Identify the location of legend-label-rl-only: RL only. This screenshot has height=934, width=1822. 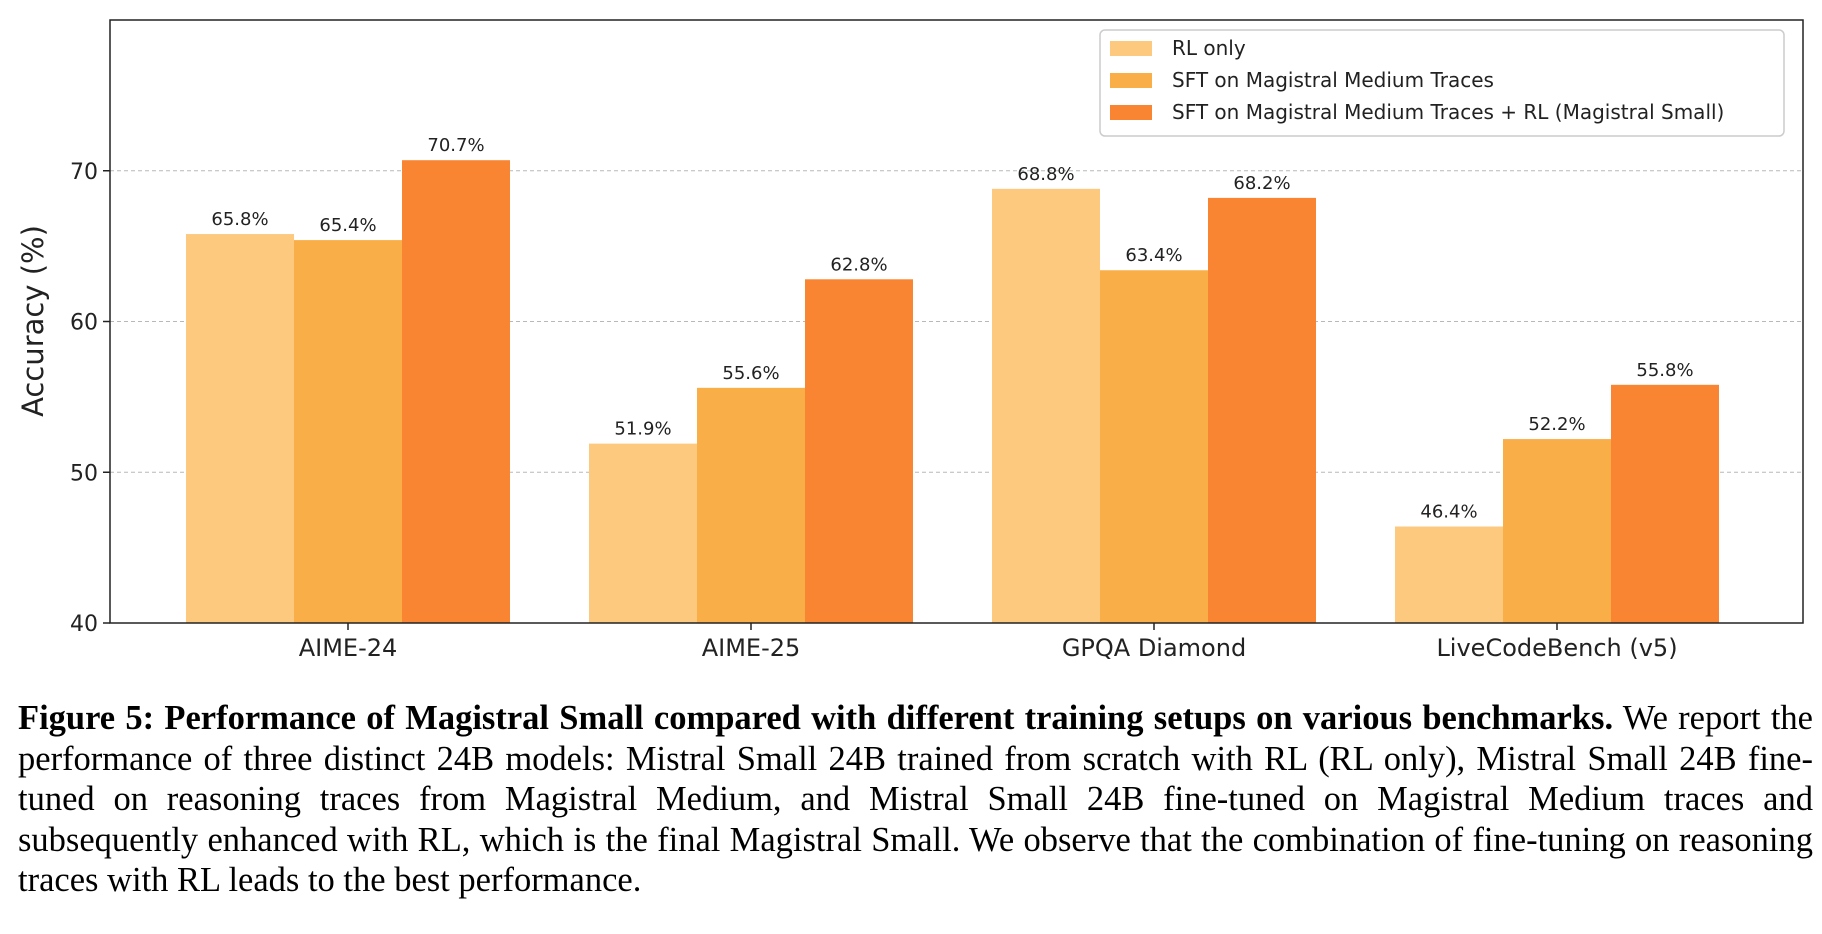
(1209, 48).